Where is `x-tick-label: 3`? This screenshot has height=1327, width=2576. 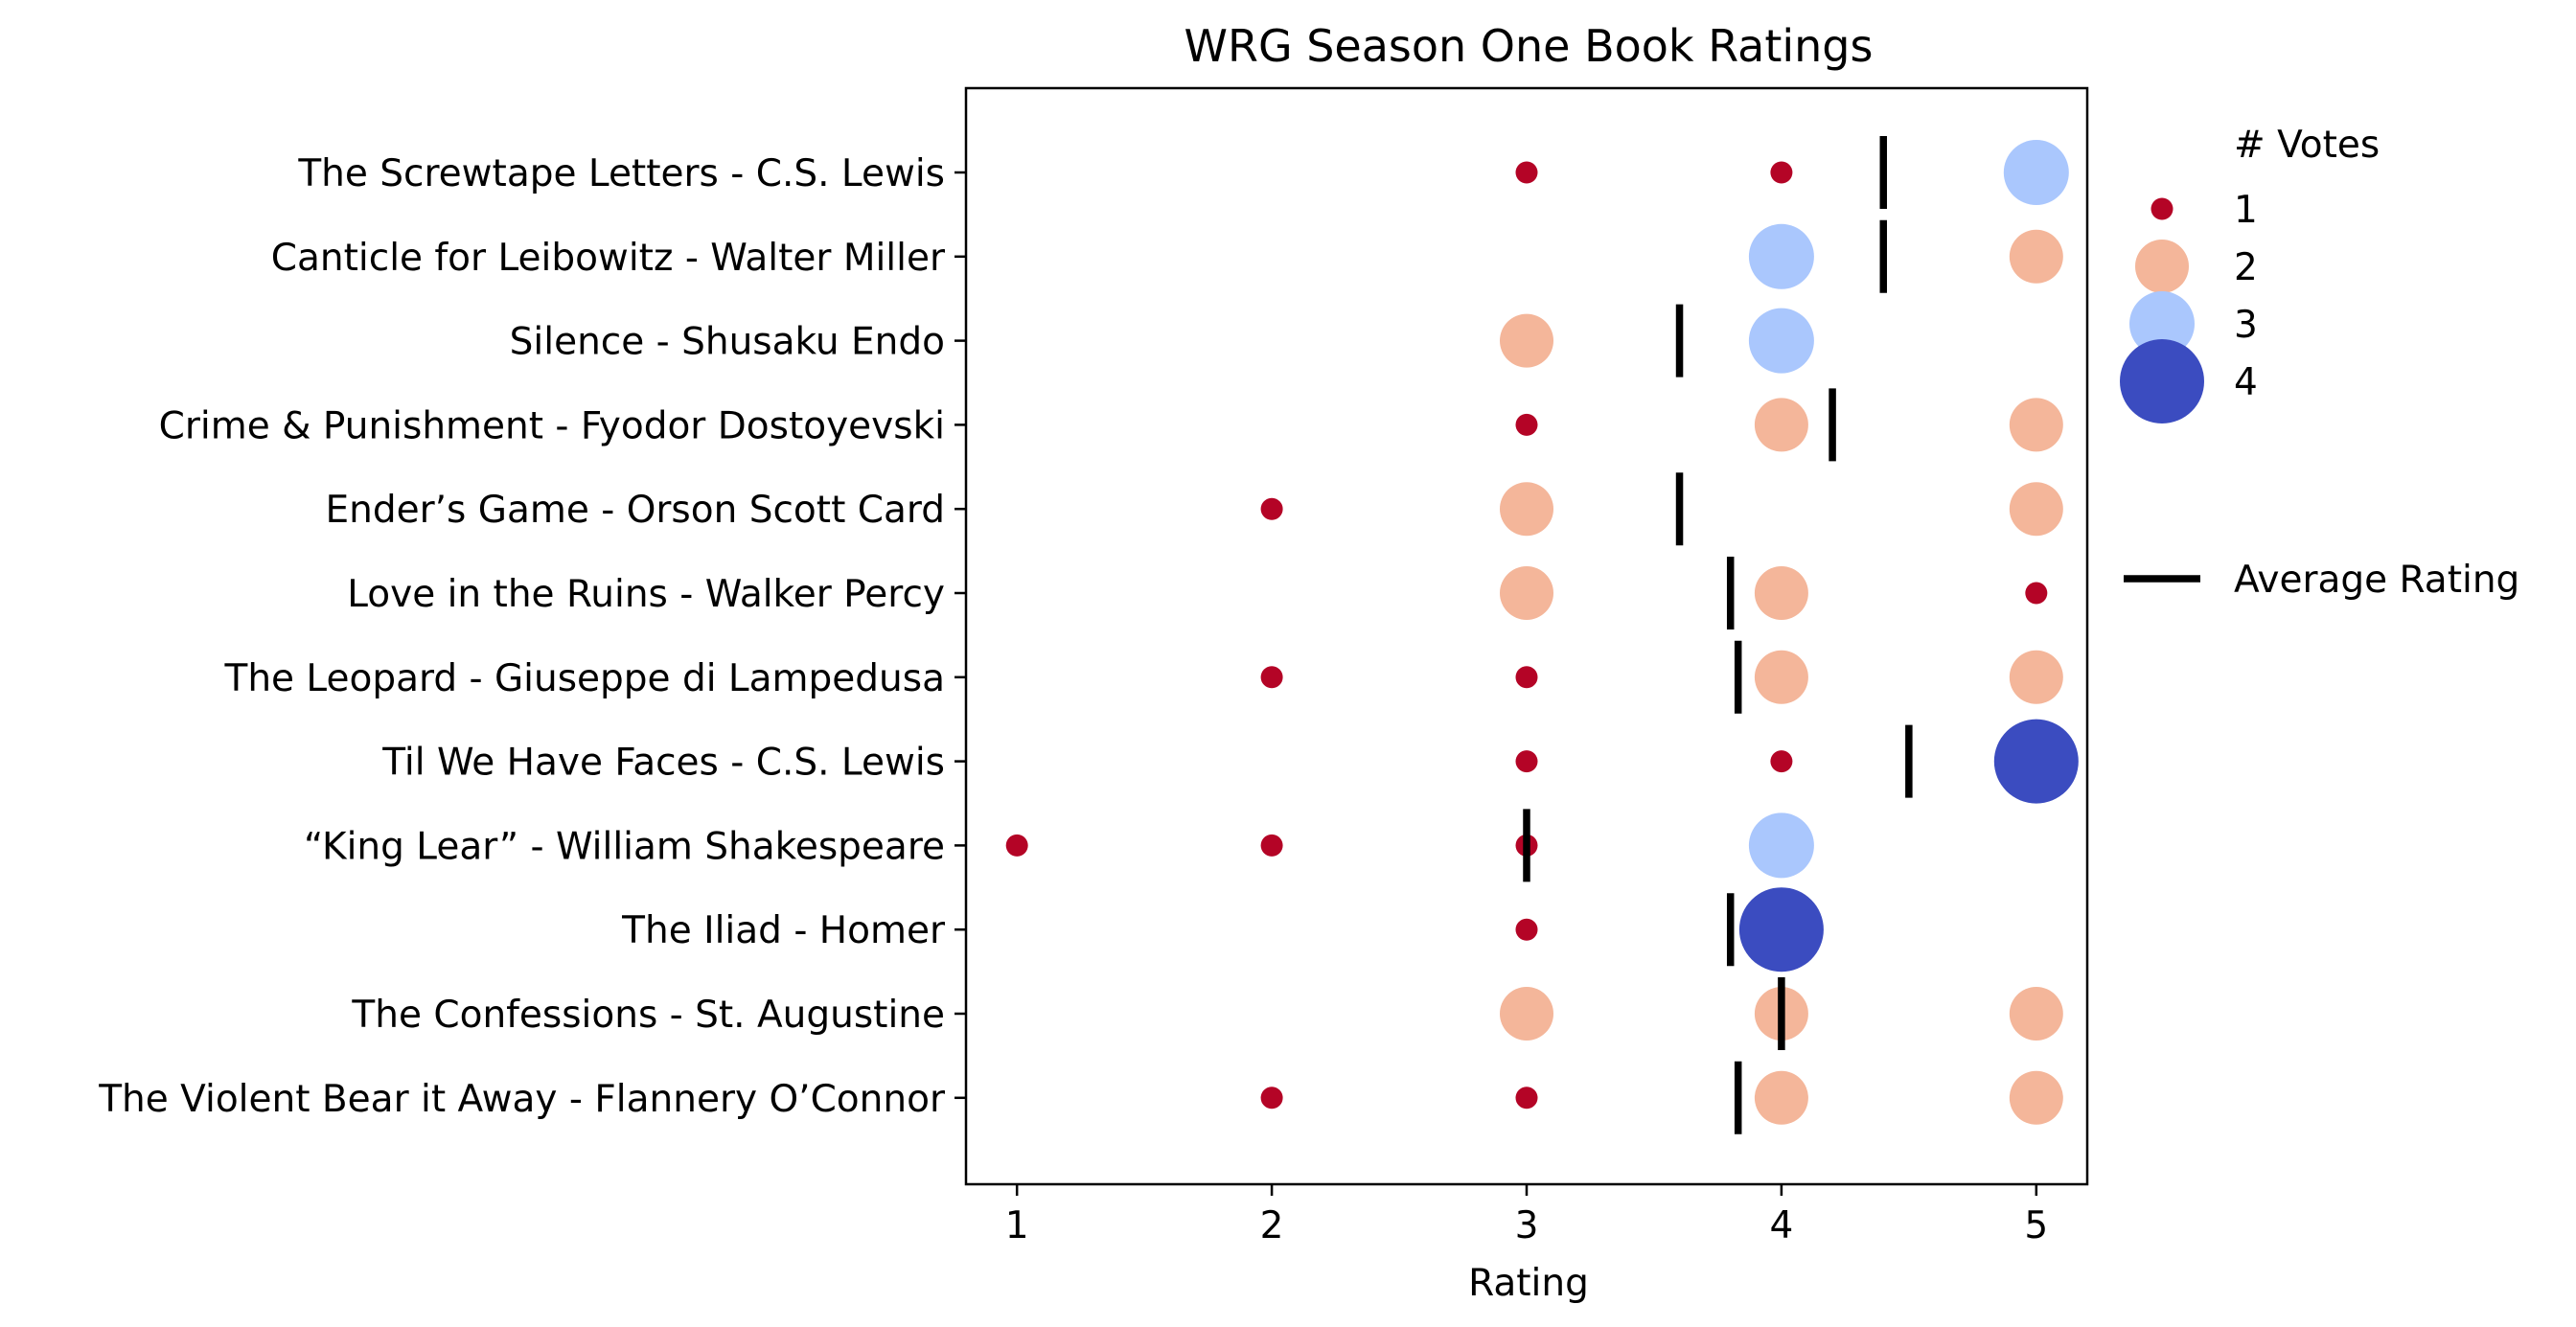
x-tick-label: 3 is located at coordinates (1527, 1225).